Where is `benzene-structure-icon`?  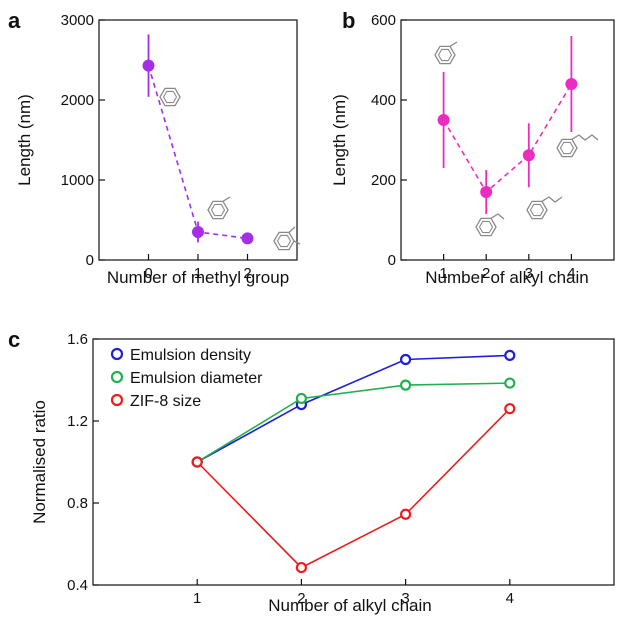
benzene-structure-icon is located at coordinates (170, 97).